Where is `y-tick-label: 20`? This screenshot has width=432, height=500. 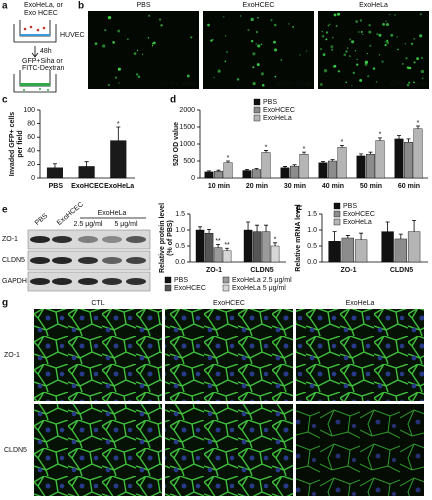
y-tick-label: 20 is located at coordinates (31, 164).